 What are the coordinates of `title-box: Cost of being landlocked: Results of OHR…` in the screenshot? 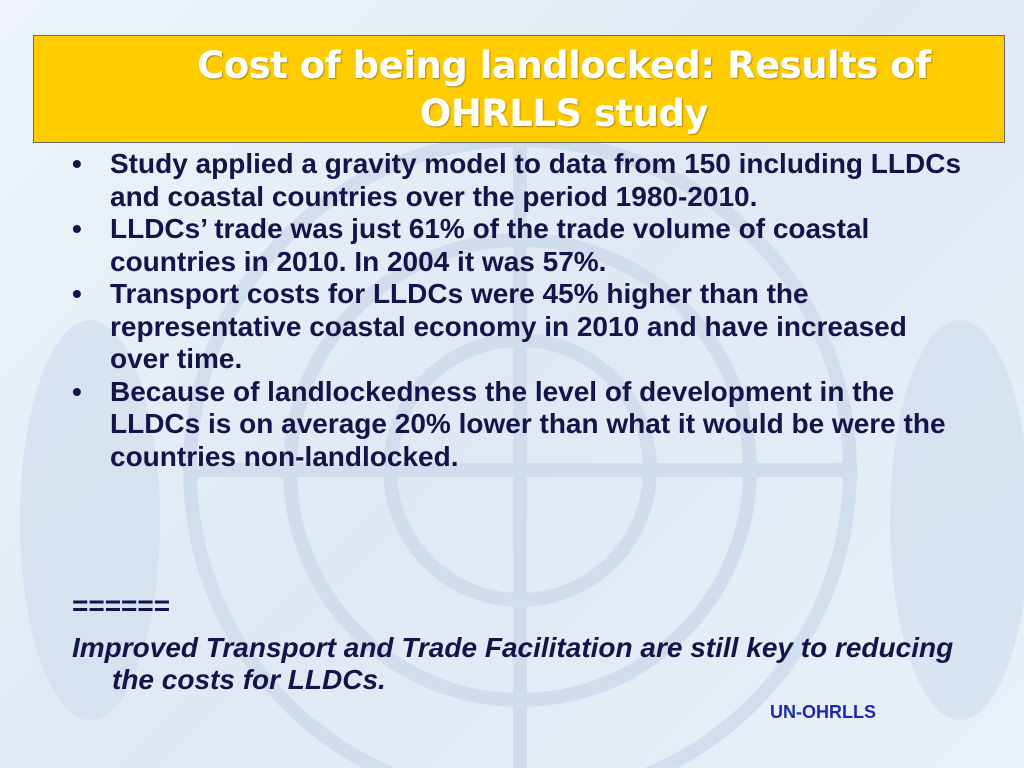 It's located at (519, 89).